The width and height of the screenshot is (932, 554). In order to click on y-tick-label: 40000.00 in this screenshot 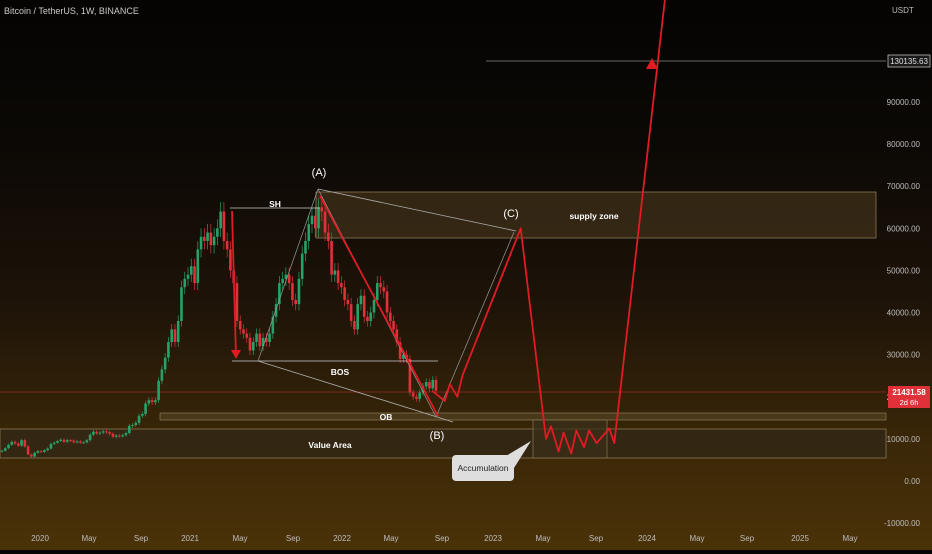, I will do `click(904, 313)`.